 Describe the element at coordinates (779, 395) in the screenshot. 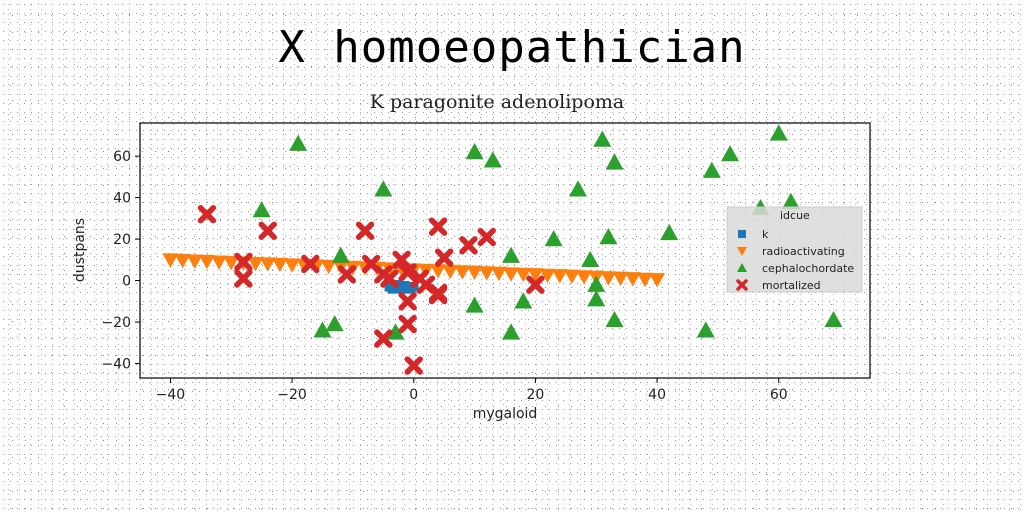

I see `x-tick-label: 60` at that location.